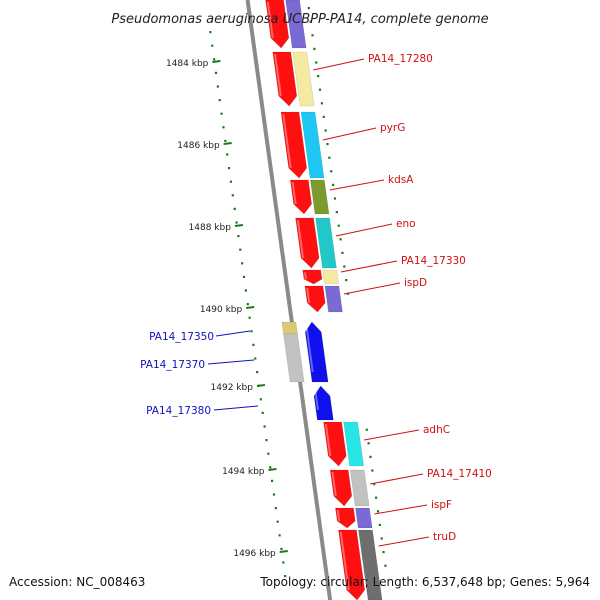 The width and height of the screenshot is (600, 600). I want to click on ruler-label: 1494 kbp, so click(243, 472).